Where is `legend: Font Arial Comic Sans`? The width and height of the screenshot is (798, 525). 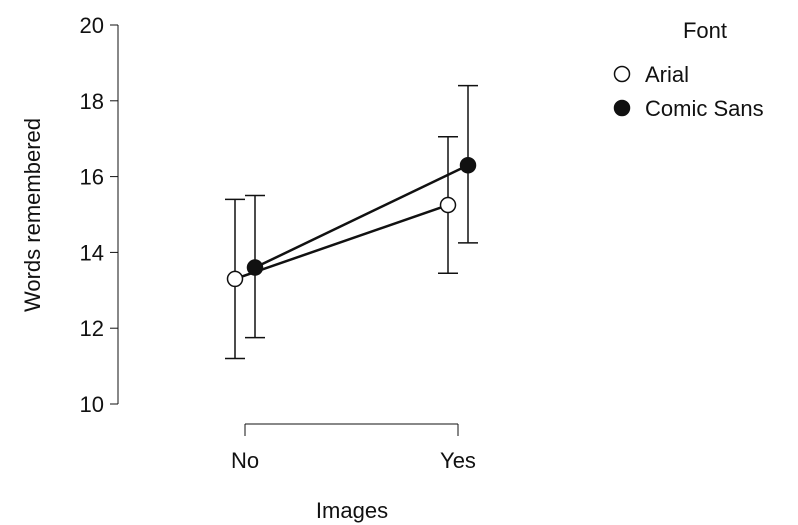 legend: Font Arial Comic Sans is located at coordinates (688, 69).